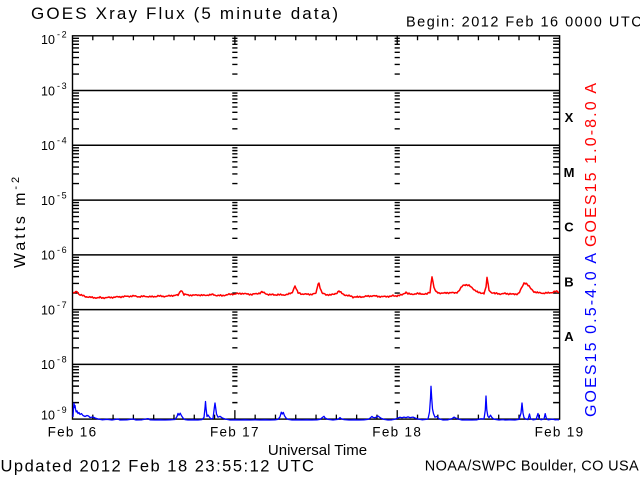 The height and width of the screenshot is (480, 640). I want to click on svg-text: -9, so click(62, 410).